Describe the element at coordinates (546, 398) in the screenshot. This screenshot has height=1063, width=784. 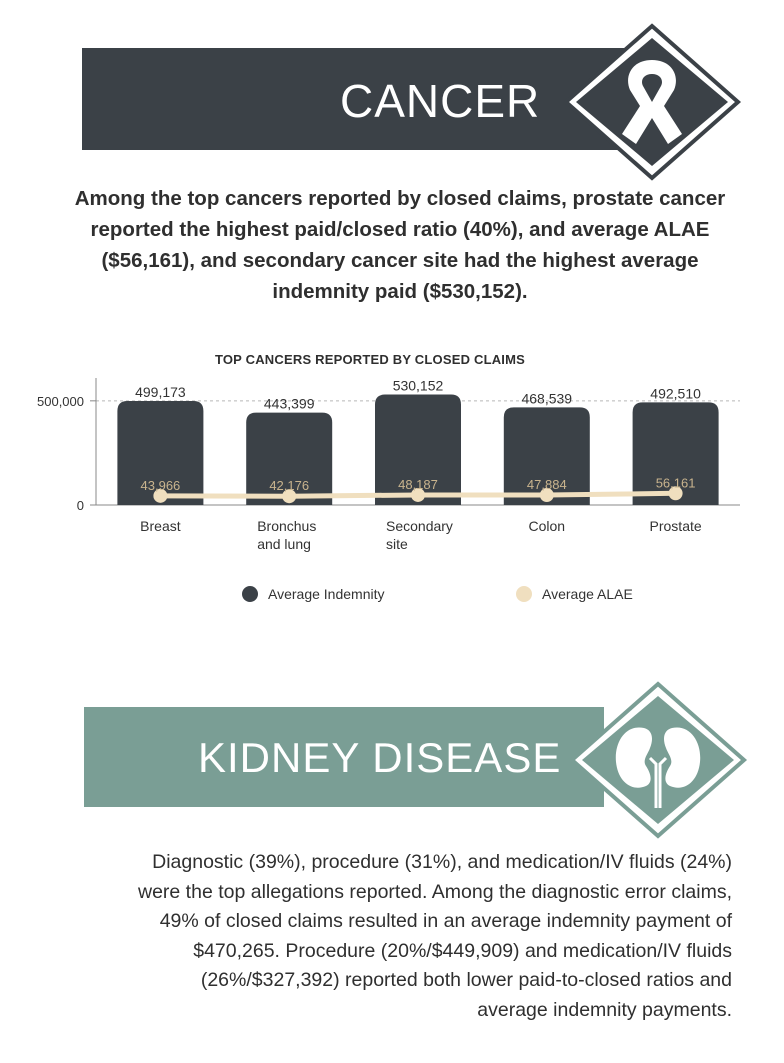
I see `bar-value-label: 468,539` at that location.